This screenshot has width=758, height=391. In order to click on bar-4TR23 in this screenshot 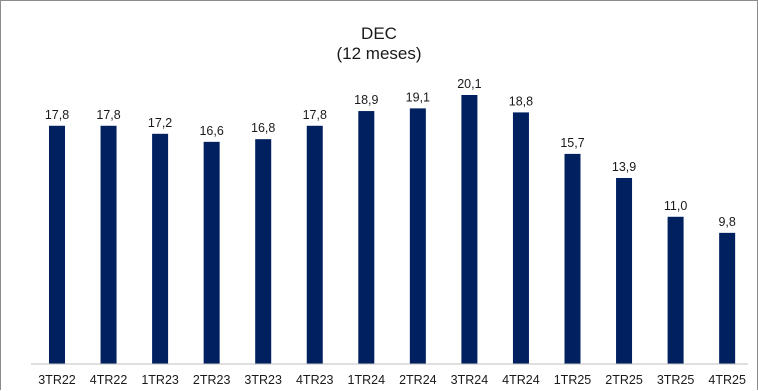, I will do `click(314, 244)`.